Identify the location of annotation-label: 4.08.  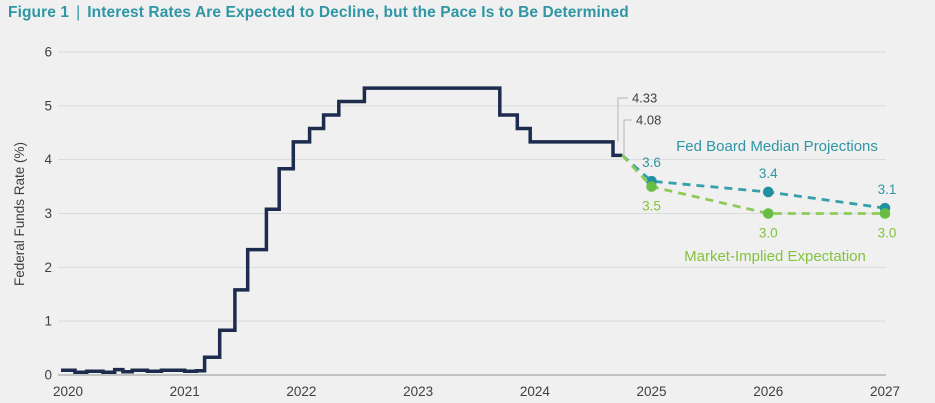
(648, 120).